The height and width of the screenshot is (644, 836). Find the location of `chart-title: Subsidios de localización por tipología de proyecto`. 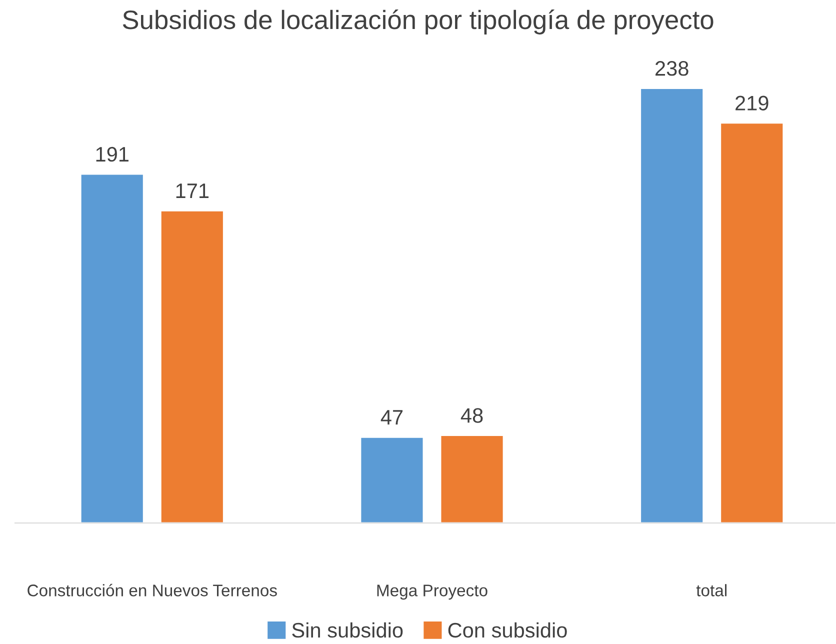

chart-title: Subsidios de localización por tipología de proyecto is located at coordinates (418, 22).